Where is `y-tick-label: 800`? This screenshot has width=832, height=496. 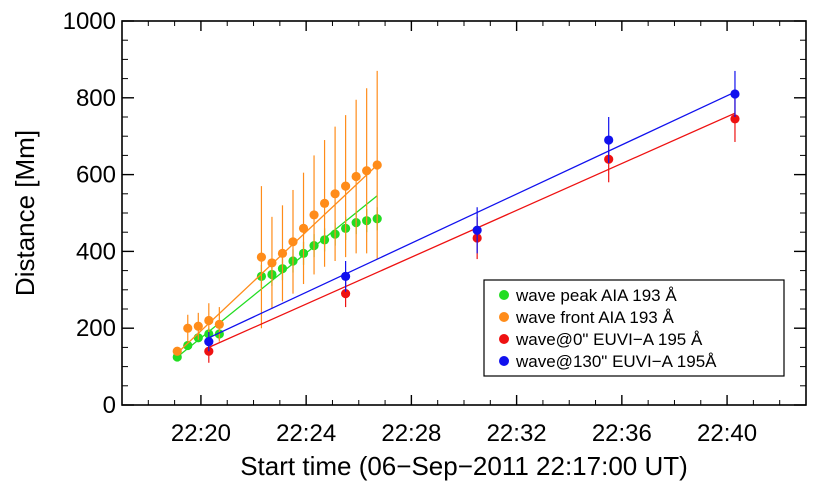 y-tick-label: 800 is located at coordinates (96, 98).